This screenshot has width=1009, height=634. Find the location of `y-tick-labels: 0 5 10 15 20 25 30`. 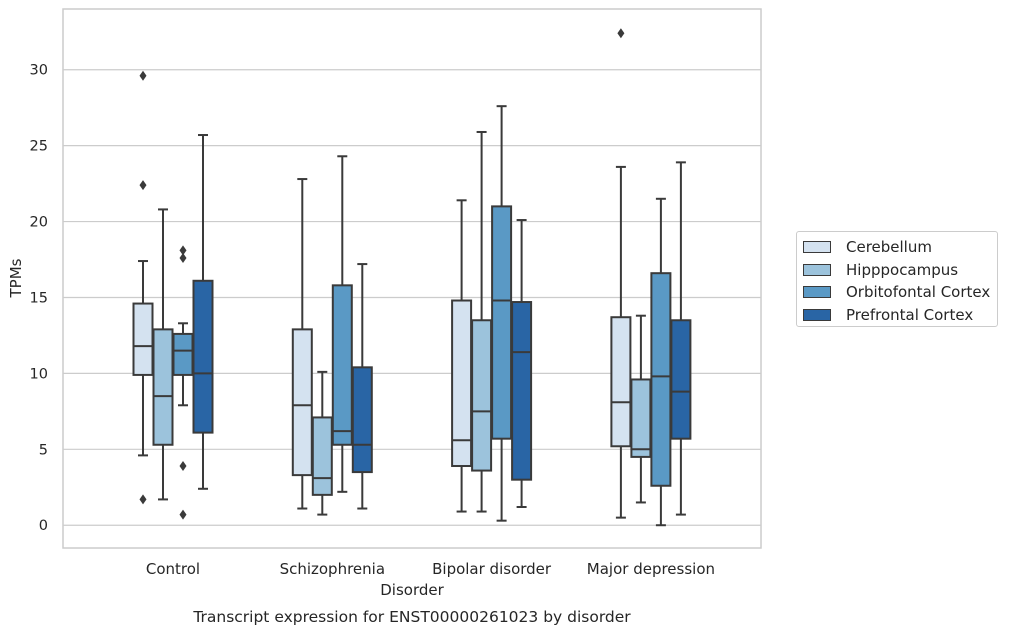

y-tick-labels: 0 5 10 15 20 25 30 is located at coordinates (39, 298).